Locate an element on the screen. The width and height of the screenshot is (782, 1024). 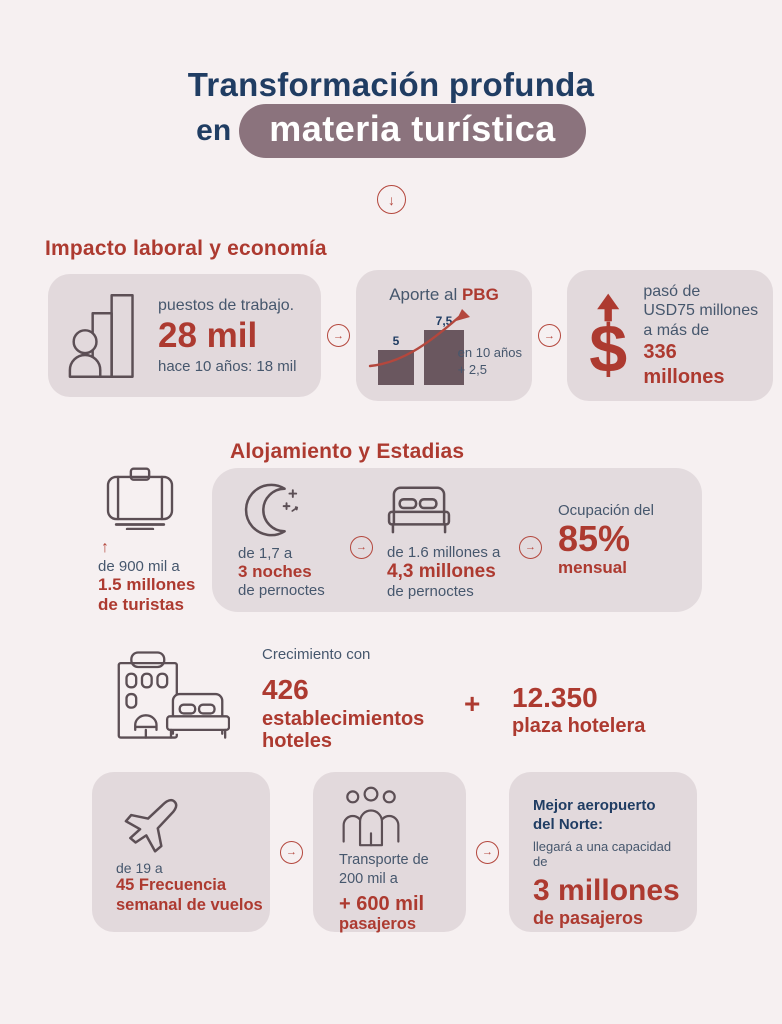
hotel-label: Crecimiento con is located at coordinates (316, 654).